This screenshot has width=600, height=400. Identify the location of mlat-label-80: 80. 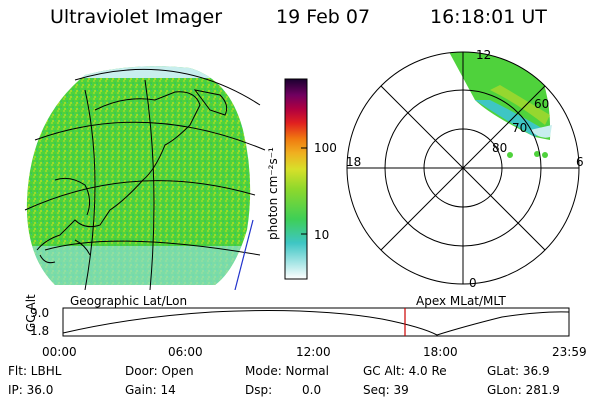
(500, 148).